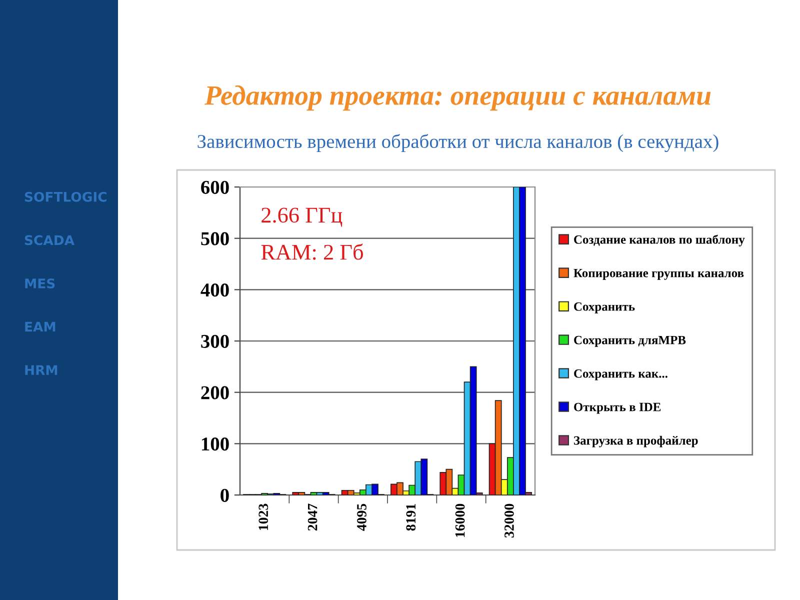 Image resolution: width=800 pixels, height=600 pixels. What do you see at coordinates (215, 187) in the screenshot?
I see `y-tick-label: 600` at bounding box center [215, 187].